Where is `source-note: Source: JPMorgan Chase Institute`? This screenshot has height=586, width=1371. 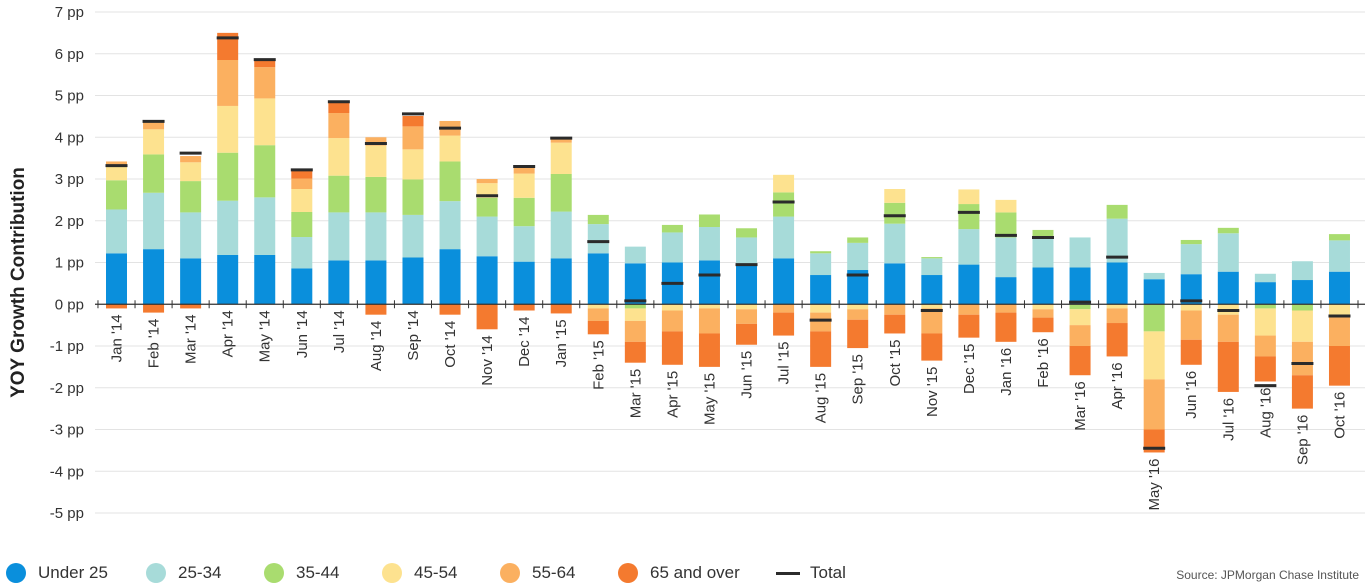
source-note: Source: JPMorgan Chase Institute is located at coordinates (1267, 575).